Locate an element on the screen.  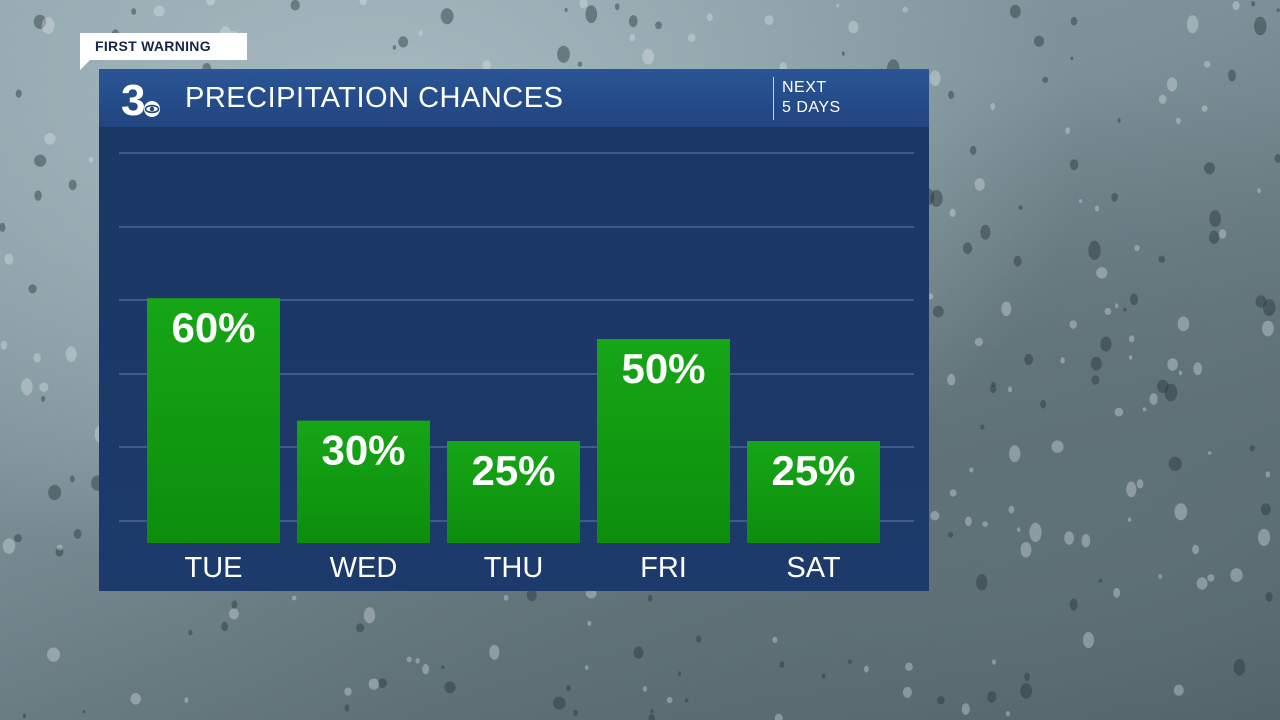
header-divider is located at coordinates (773, 98).